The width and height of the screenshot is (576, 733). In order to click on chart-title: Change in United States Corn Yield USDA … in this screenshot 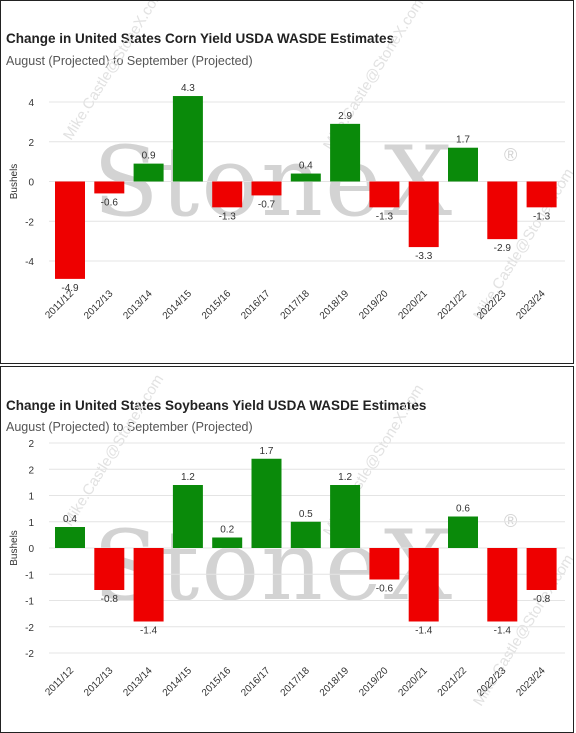, I will do `click(200, 38)`.